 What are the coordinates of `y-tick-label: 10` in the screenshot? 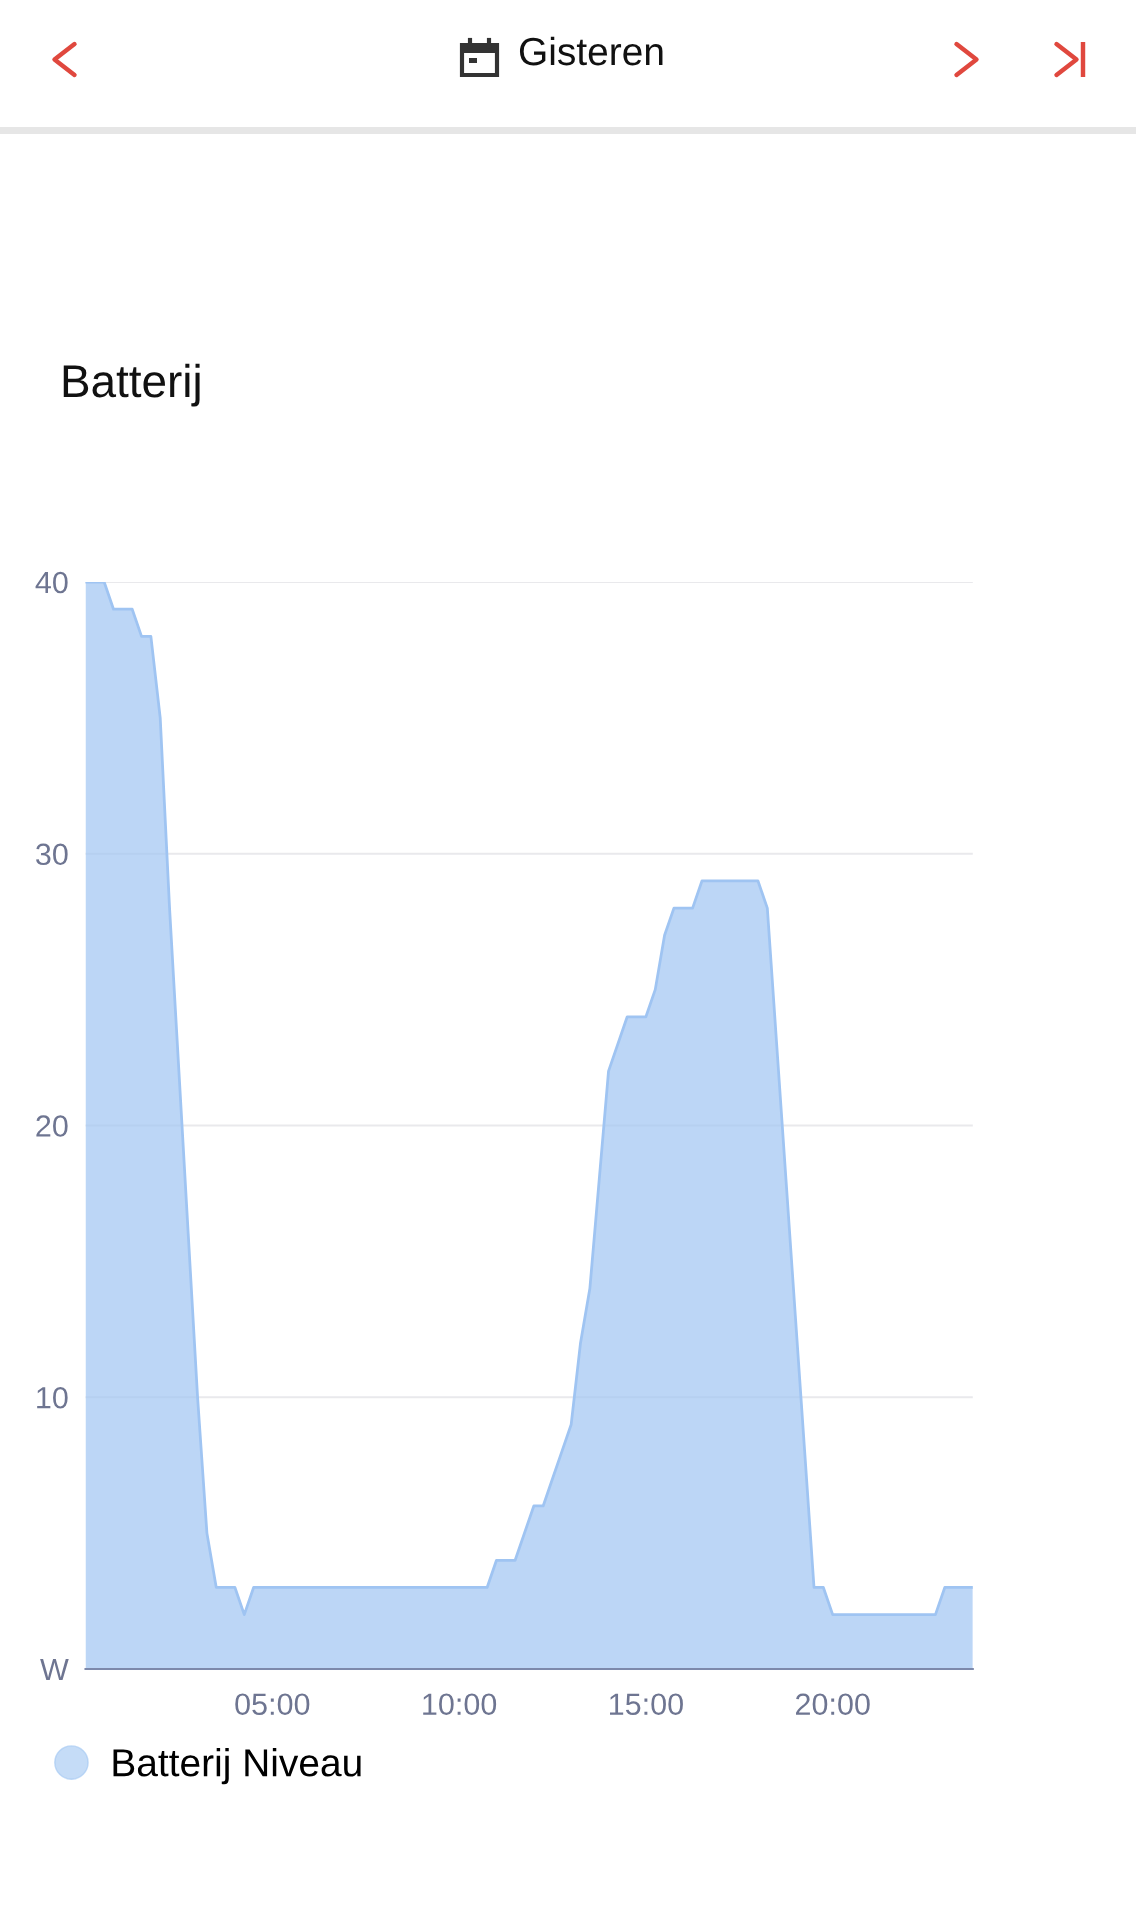 It's located at (52, 1397).